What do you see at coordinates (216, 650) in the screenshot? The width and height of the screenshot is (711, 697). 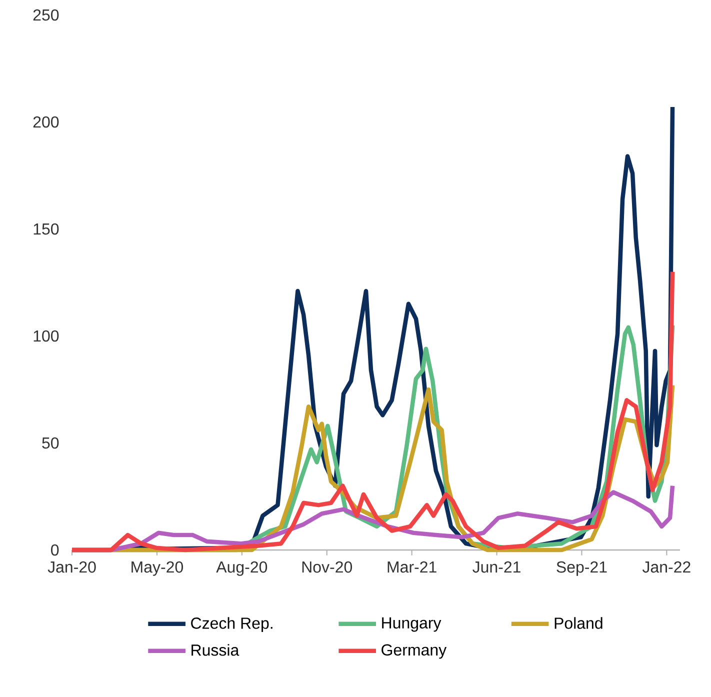 I see `legend-label: Russia` at bounding box center [216, 650].